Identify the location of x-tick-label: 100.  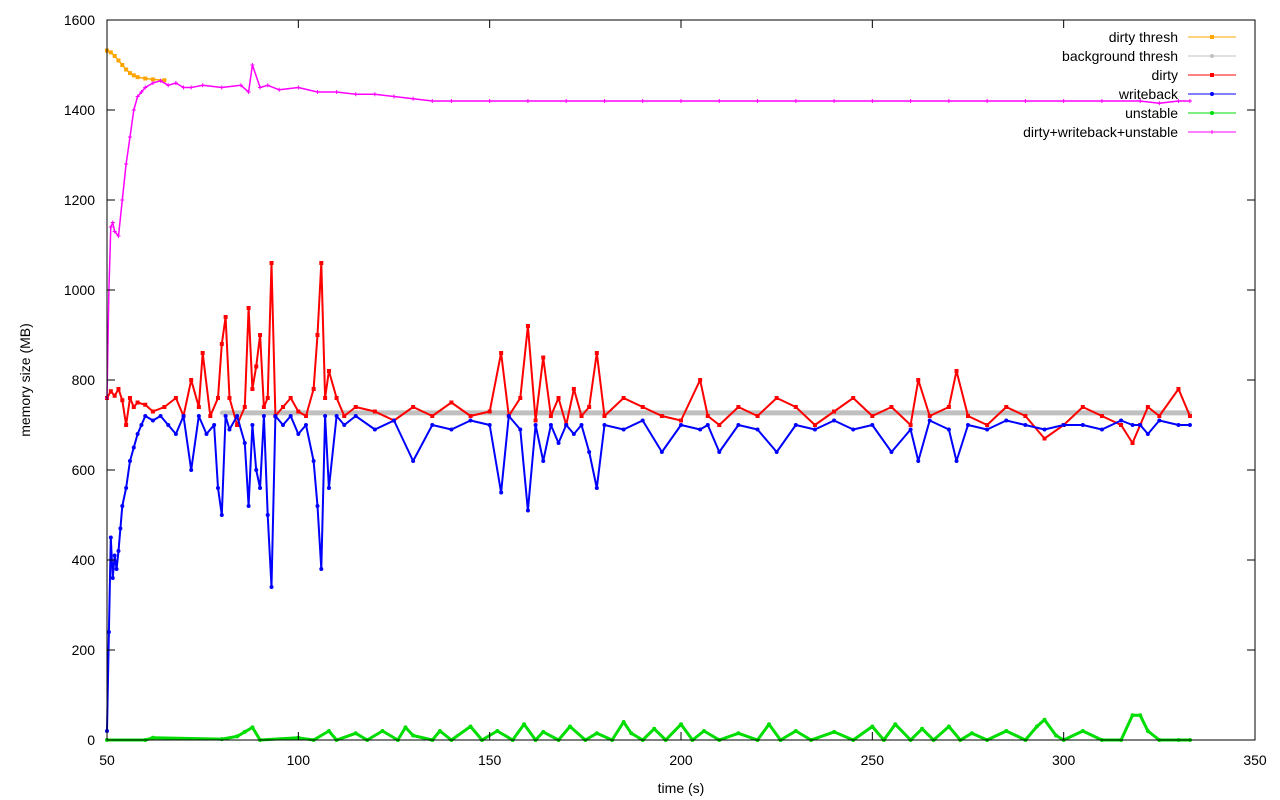
(299, 760).